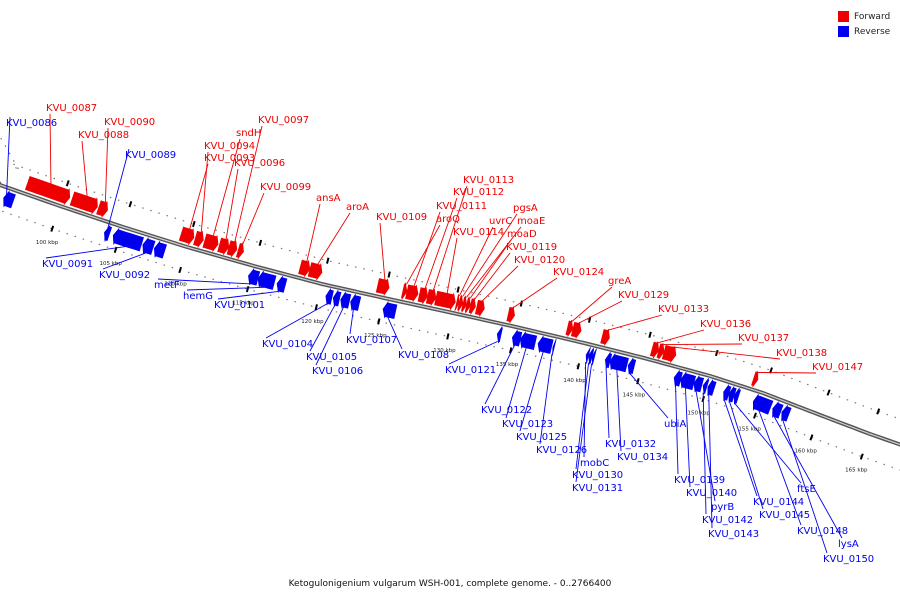 This screenshot has height=600, width=900. What do you see at coordinates (31, 123) in the screenshot?
I see `gene-label: KVU_0086` at bounding box center [31, 123].